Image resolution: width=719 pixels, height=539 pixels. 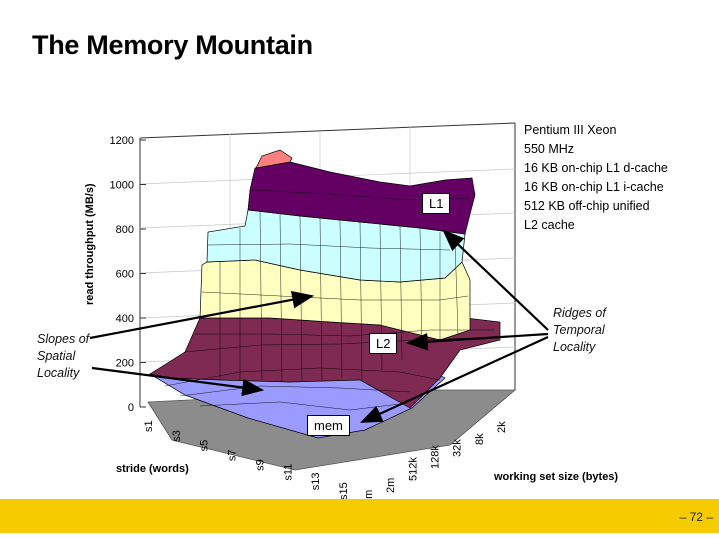 What do you see at coordinates (587, 206) in the screenshot?
I see `spec-line: 512 KB off-chip unified` at bounding box center [587, 206].